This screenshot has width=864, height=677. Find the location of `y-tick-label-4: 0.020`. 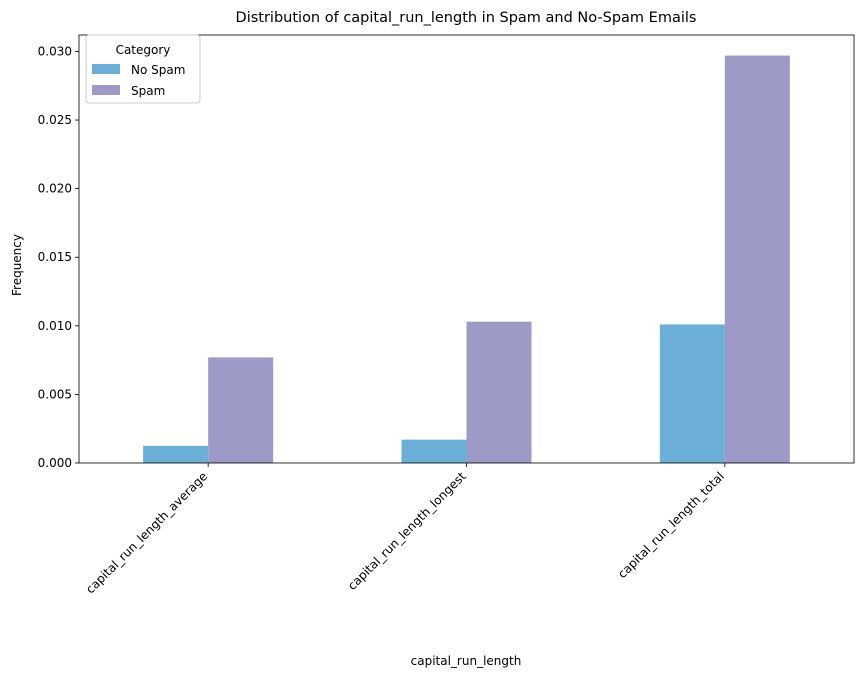

y-tick-label-4: 0.020 is located at coordinates (55, 189).